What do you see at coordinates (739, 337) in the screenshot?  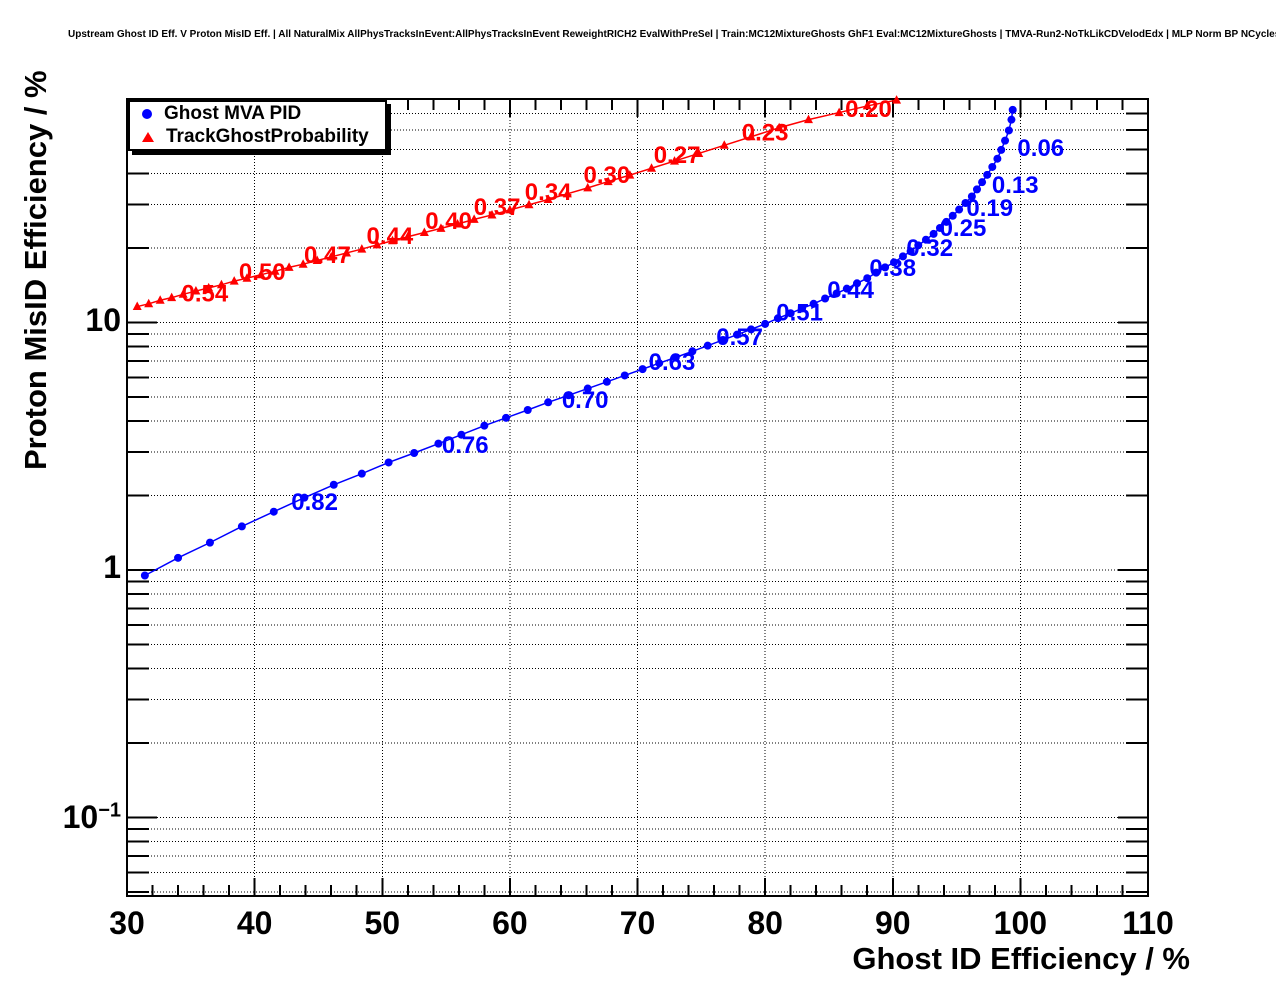 I see `cut-value-label: 0.57` at bounding box center [739, 337].